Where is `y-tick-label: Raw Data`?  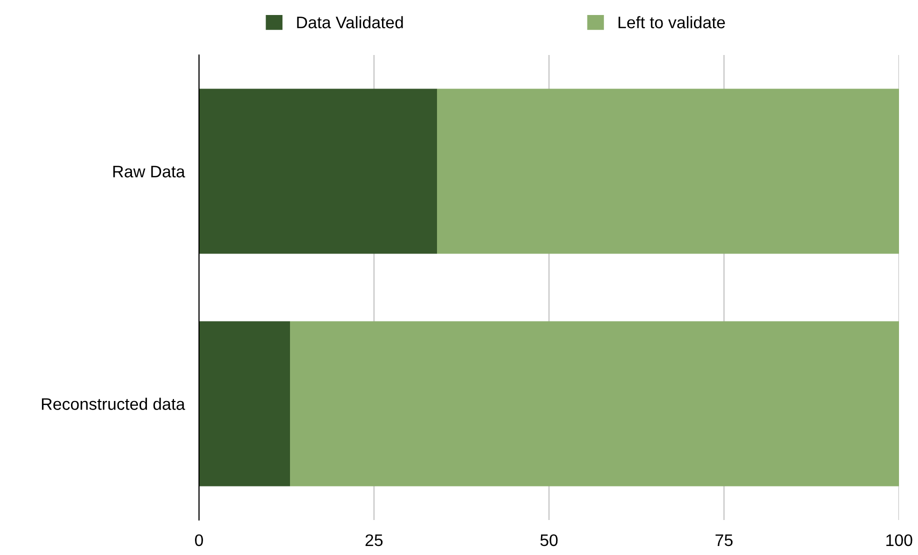
y-tick-label: Raw Data is located at coordinates (149, 172).